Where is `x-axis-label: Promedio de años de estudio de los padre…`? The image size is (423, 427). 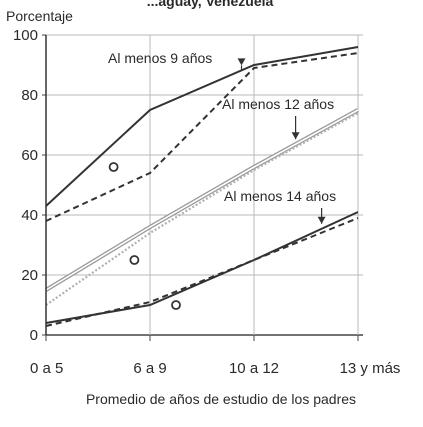 x-axis-label: Promedio de años de estudio de los padre… is located at coordinates (221, 399).